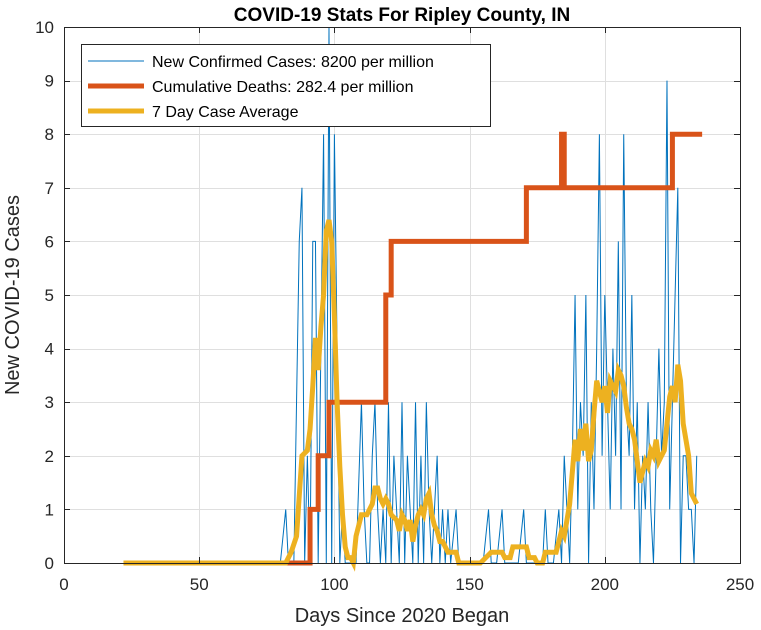 The image size is (761, 630). What do you see at coordinates (49, 349) in the screenshot?
I see `y-tick-label: 4` at bounding box center [49, 349].